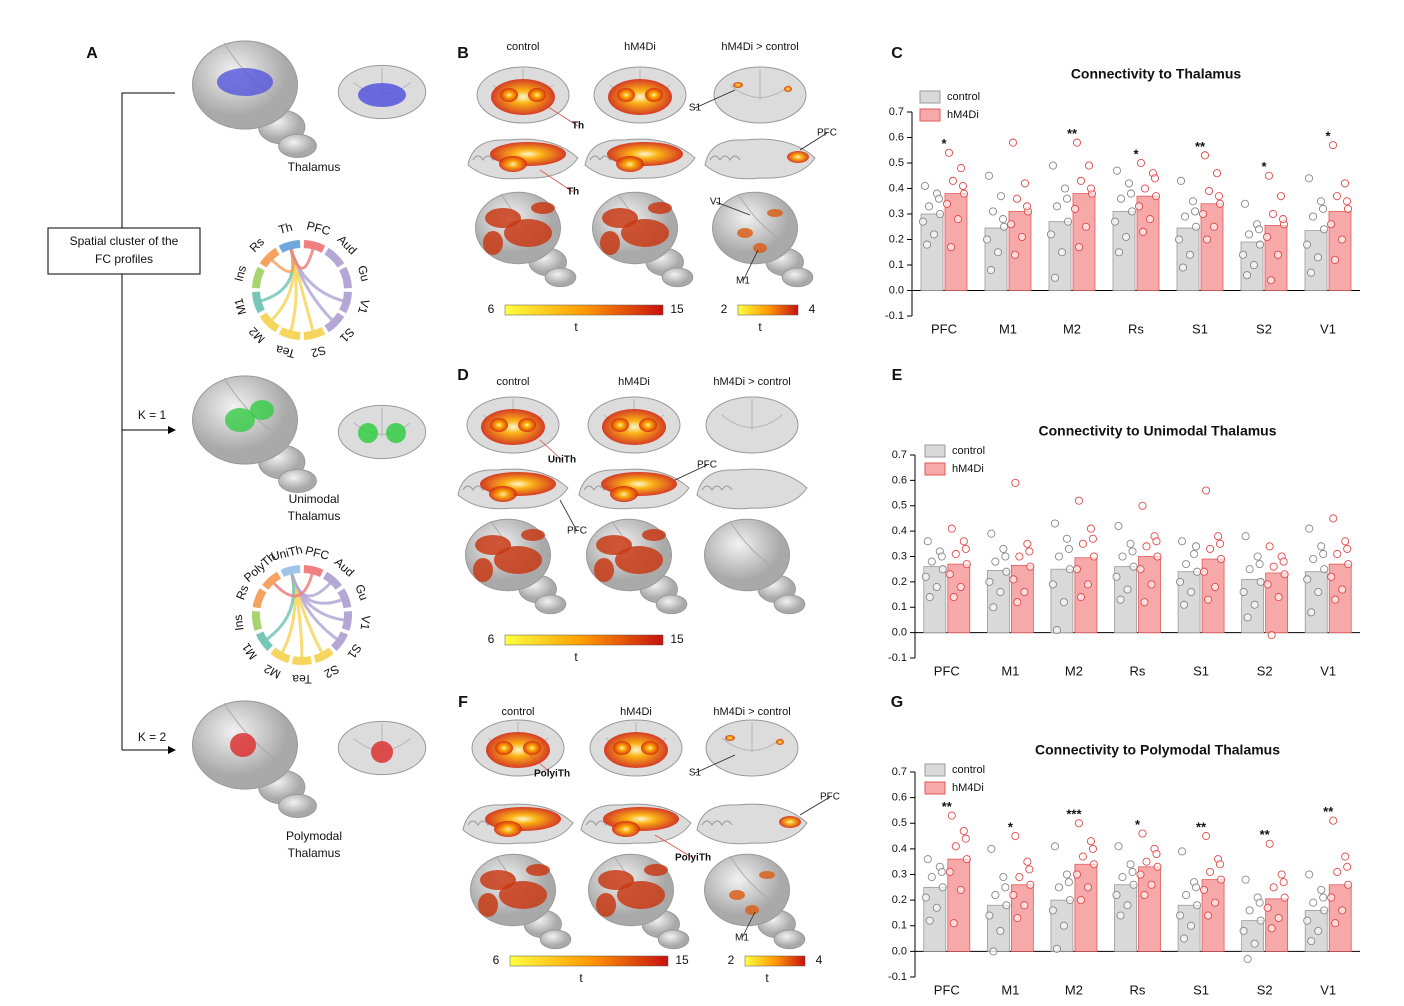 Image resolution: width=1404 pixels, height=1006 pixels. I want to click on k-label: K = 2, so click(152, 737).